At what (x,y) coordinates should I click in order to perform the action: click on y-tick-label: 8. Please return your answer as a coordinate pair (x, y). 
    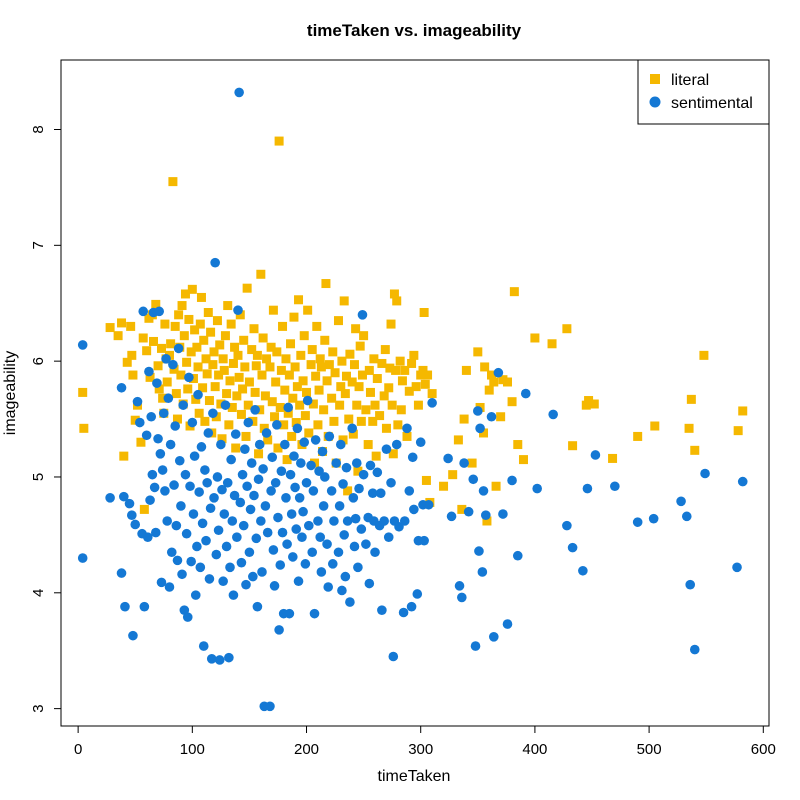
    Looking at the image, I should click on (38, 129).